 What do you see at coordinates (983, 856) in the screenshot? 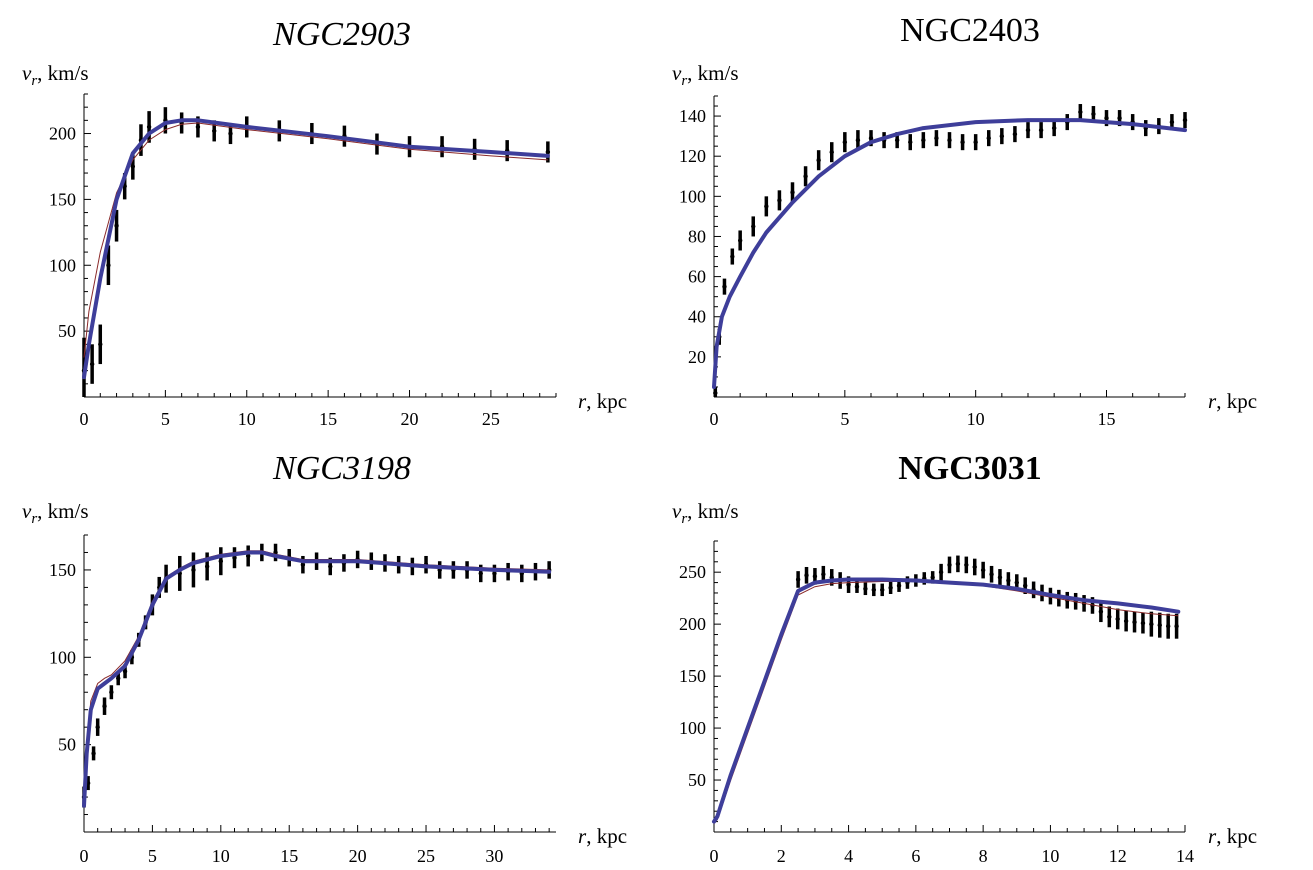
I see `x-tick-label: 8` at bounding box center [983, 856].